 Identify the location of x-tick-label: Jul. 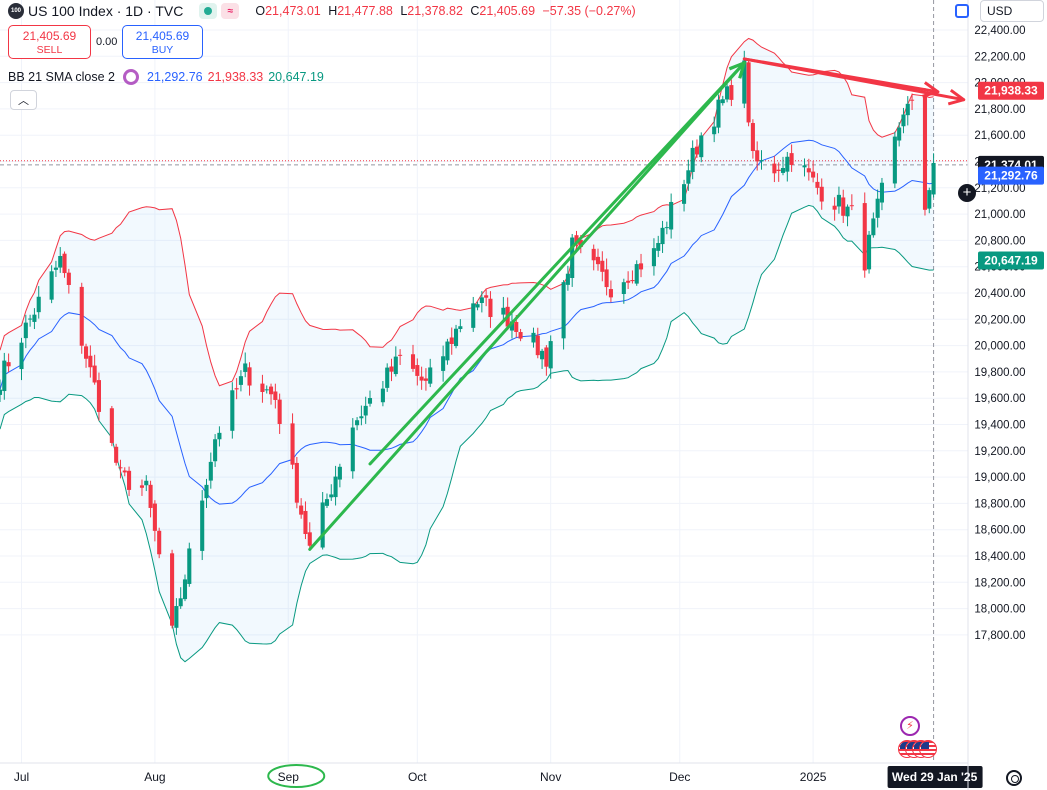
(21, 777).